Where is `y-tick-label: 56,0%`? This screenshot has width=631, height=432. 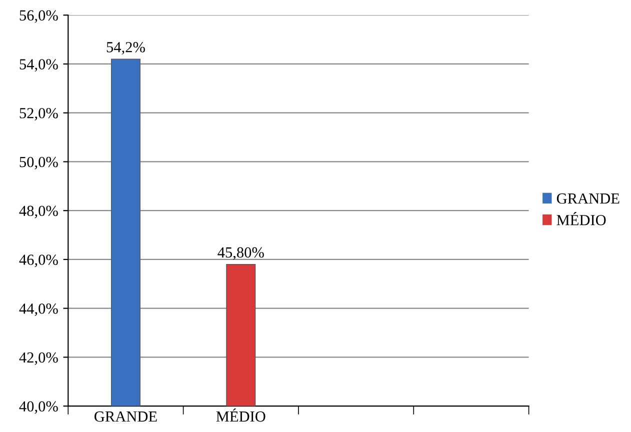
y-tick-label: 56,0% is located at coordinates (39, 16).